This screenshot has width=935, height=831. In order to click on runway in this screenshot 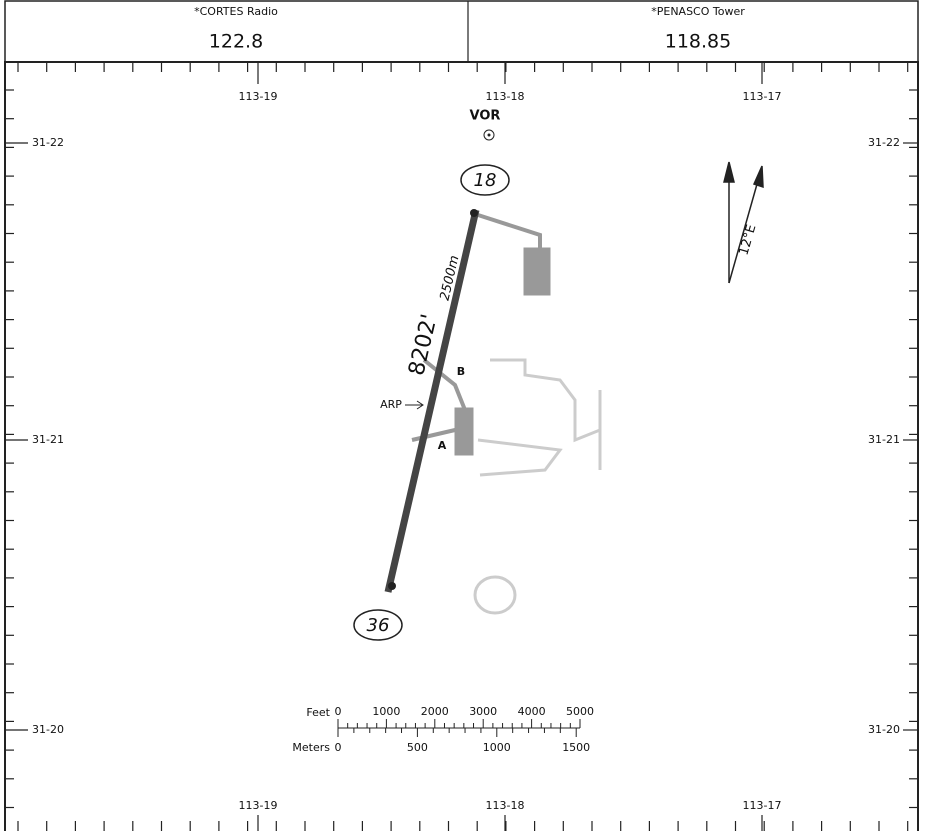, I will do `click(432, 401)`.